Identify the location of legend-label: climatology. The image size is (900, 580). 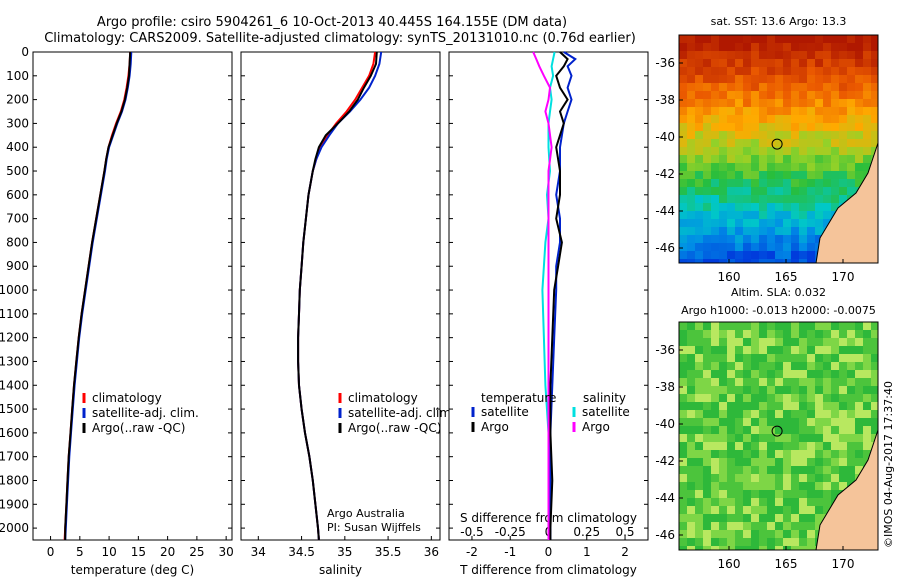
(383, 398).